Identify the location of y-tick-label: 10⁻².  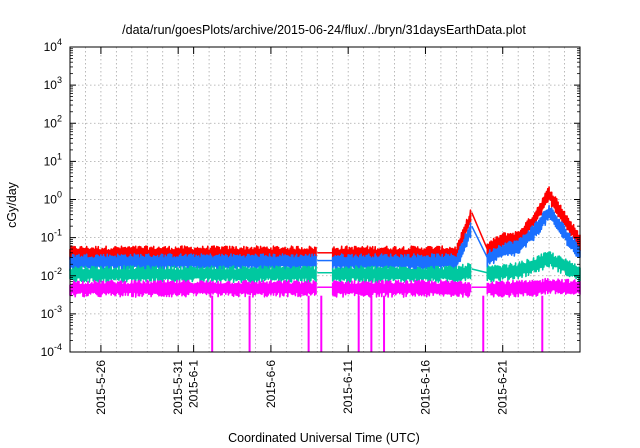
(51, 274).